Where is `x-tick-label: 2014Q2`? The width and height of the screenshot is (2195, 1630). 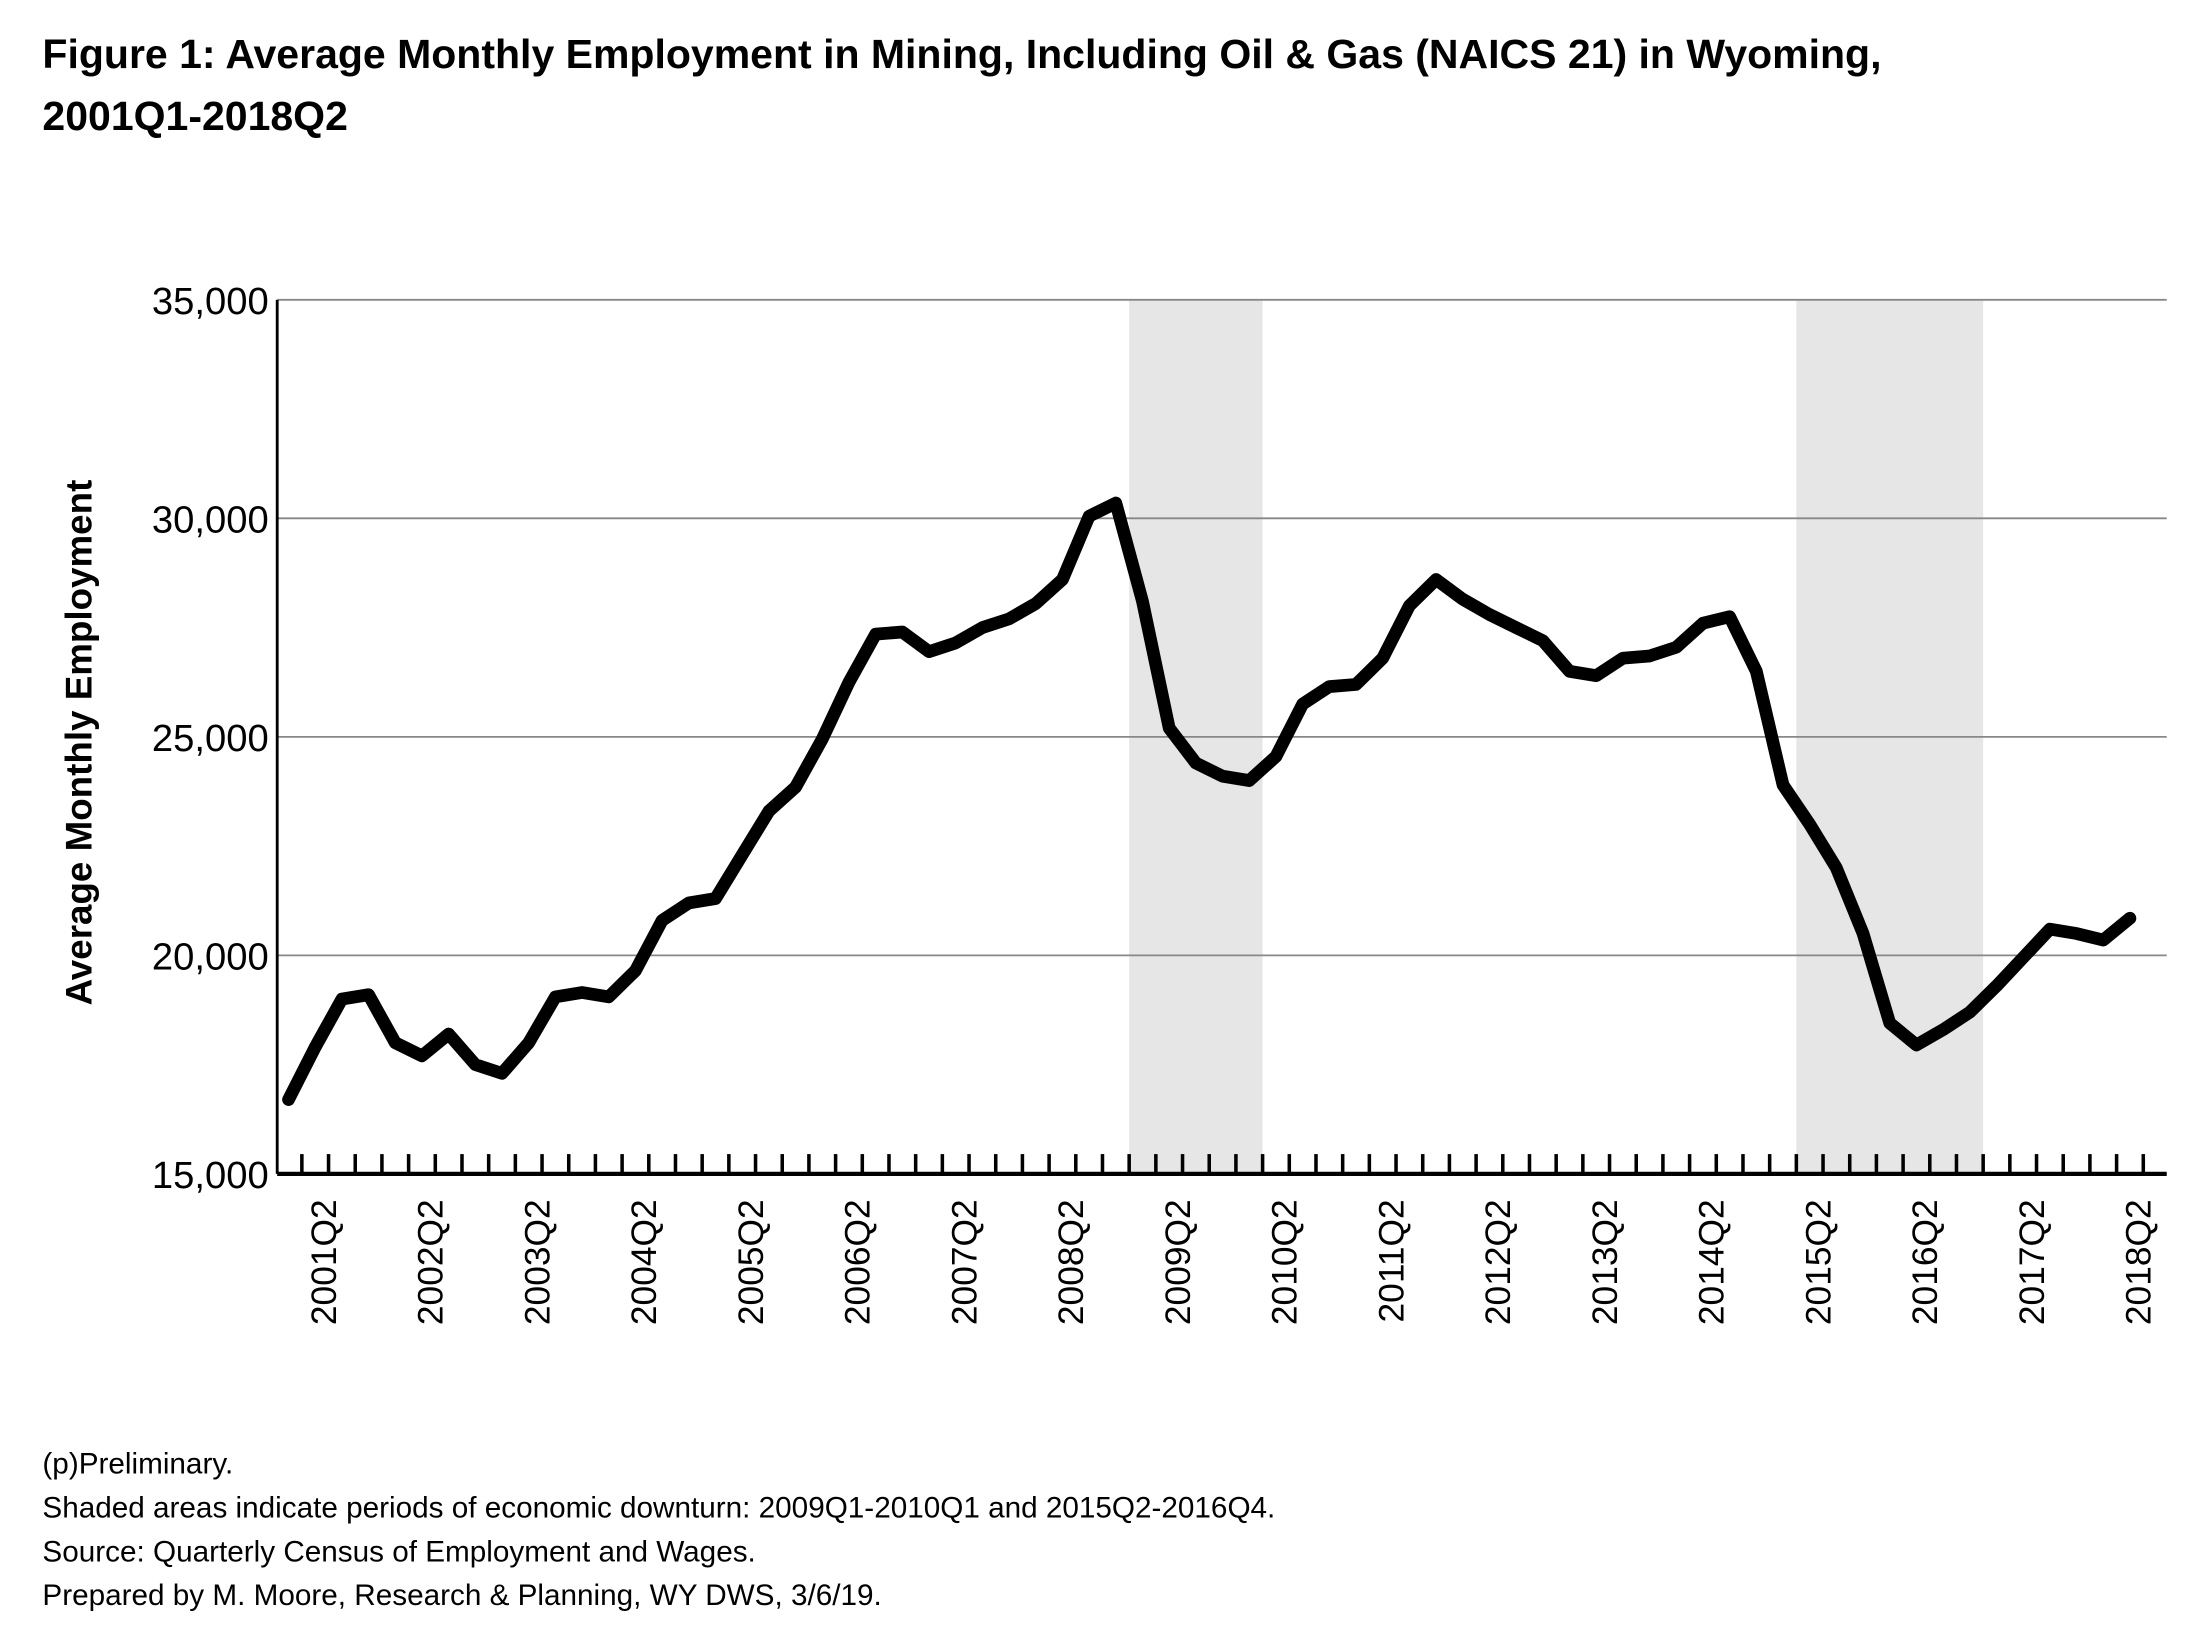
x-tick-label: 2014Q2 is located at coordinates (1712, 1262).